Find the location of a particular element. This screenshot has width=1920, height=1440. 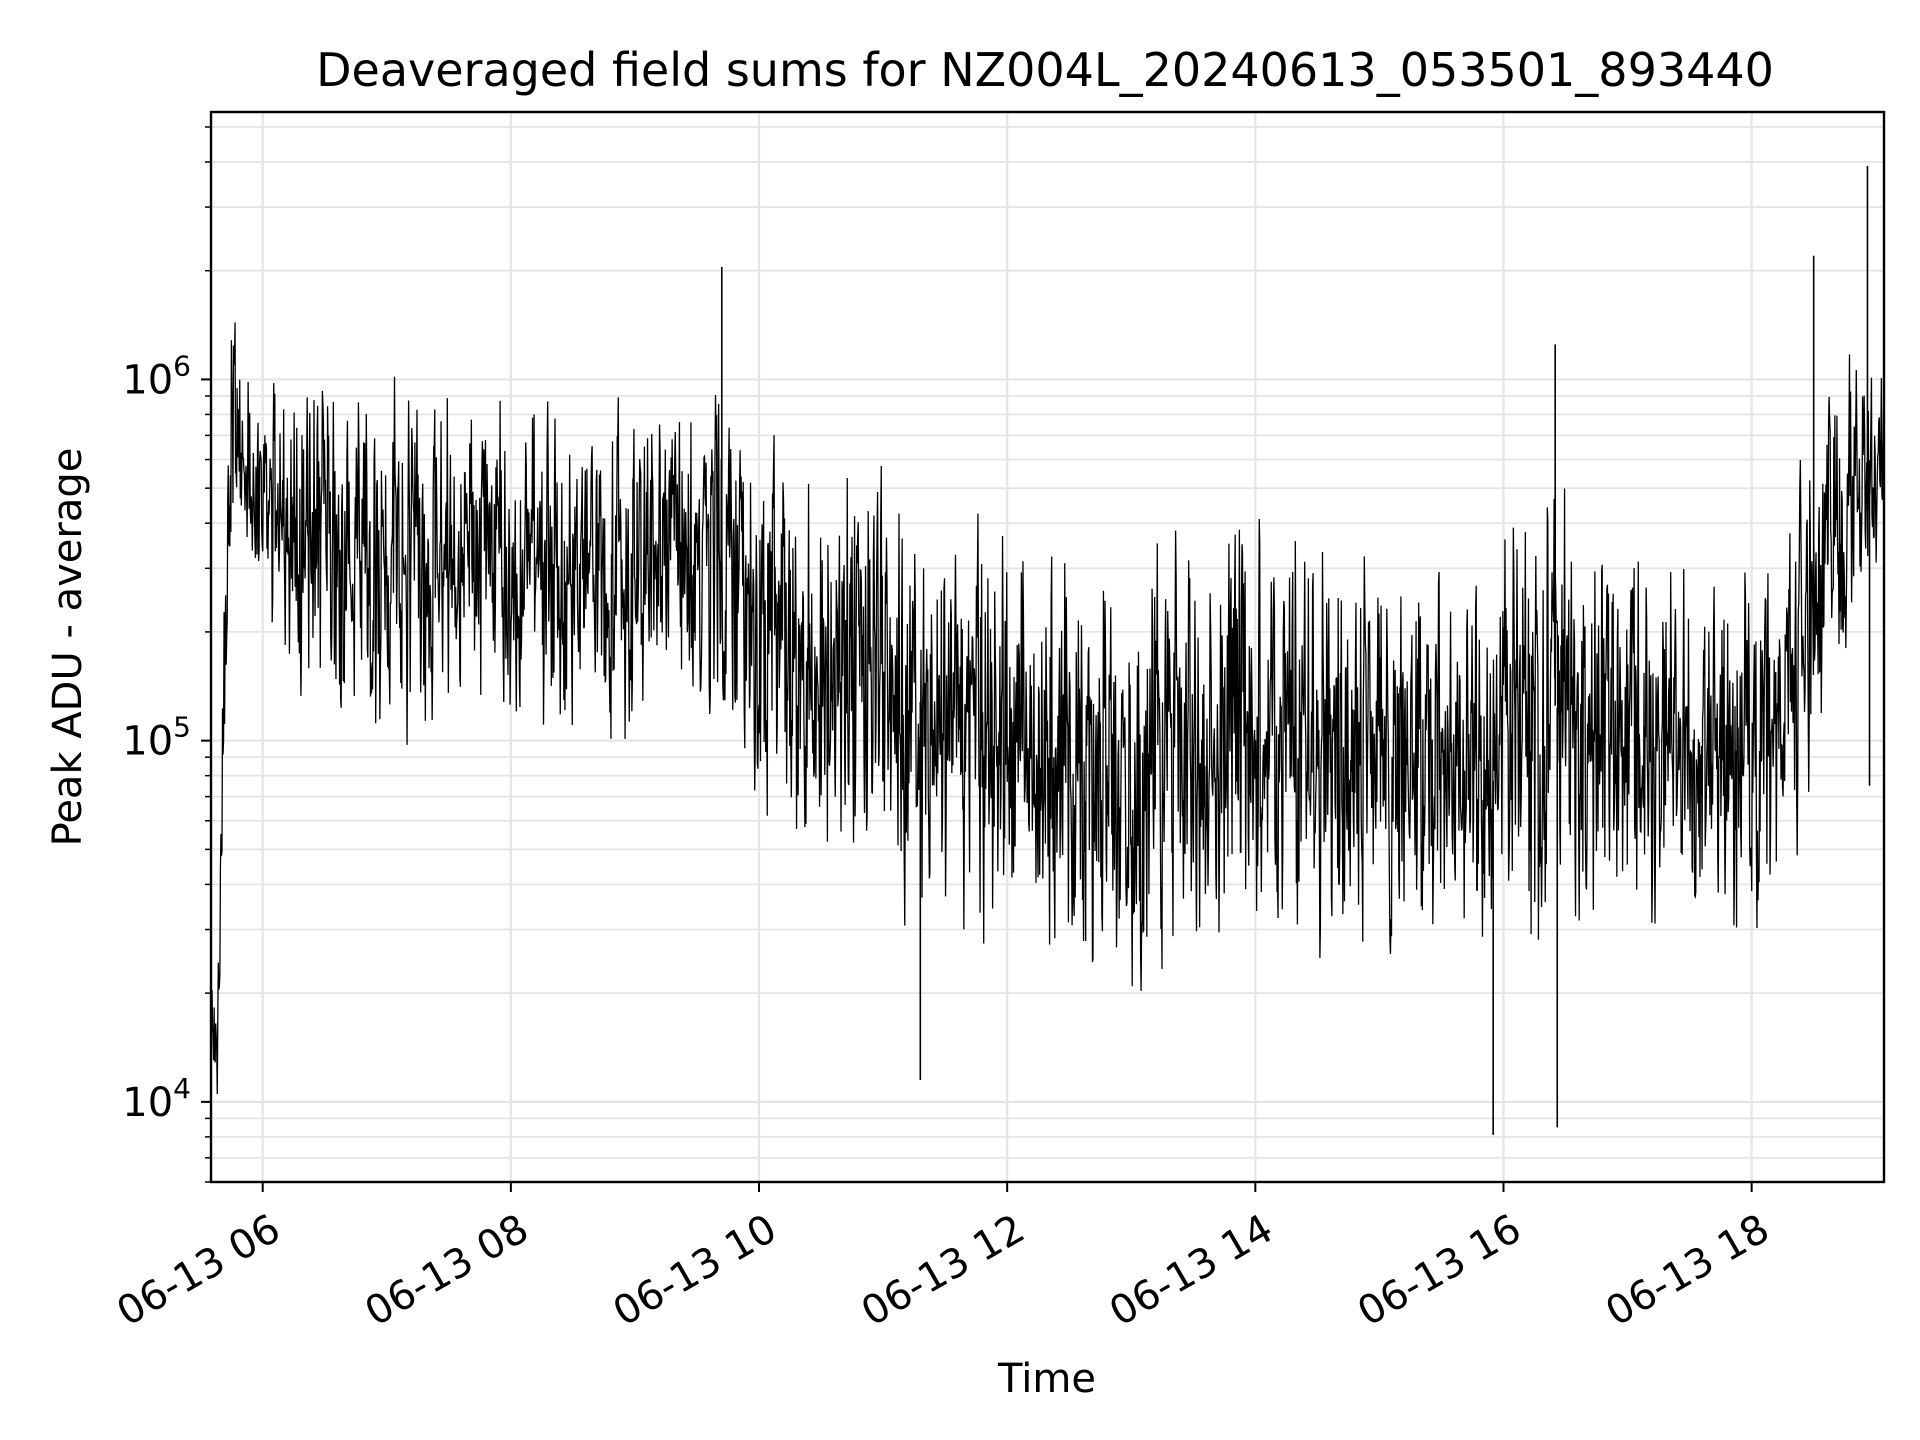

y-tick-exponent: 4 is located at coordinates (182, 1088).